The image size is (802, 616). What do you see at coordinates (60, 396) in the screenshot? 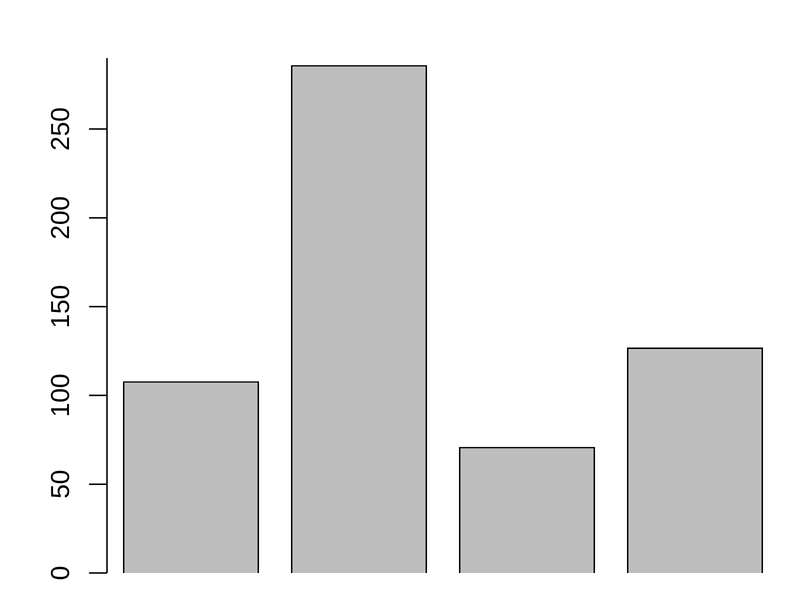
I see `y-tick-label: 100` at bounding box center [60, 396].